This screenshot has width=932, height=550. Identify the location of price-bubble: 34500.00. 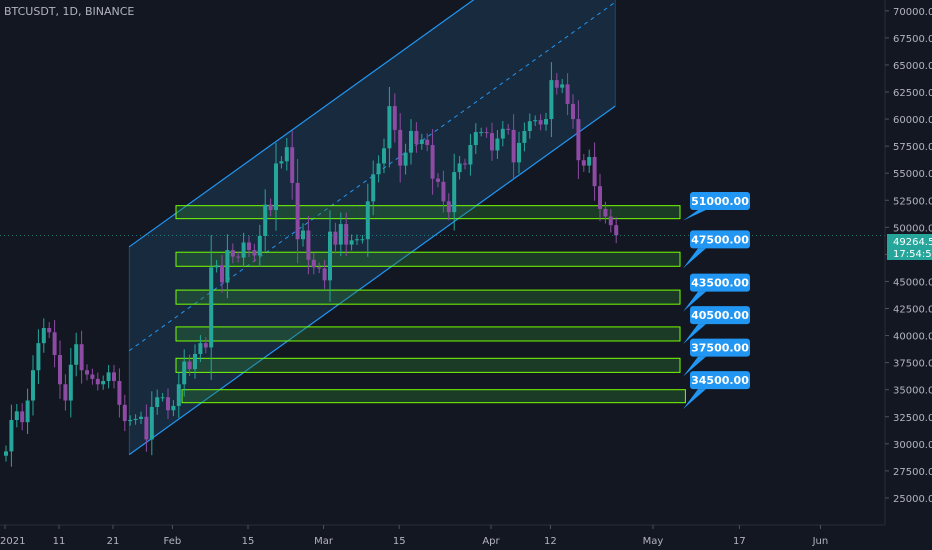
(716, 390).